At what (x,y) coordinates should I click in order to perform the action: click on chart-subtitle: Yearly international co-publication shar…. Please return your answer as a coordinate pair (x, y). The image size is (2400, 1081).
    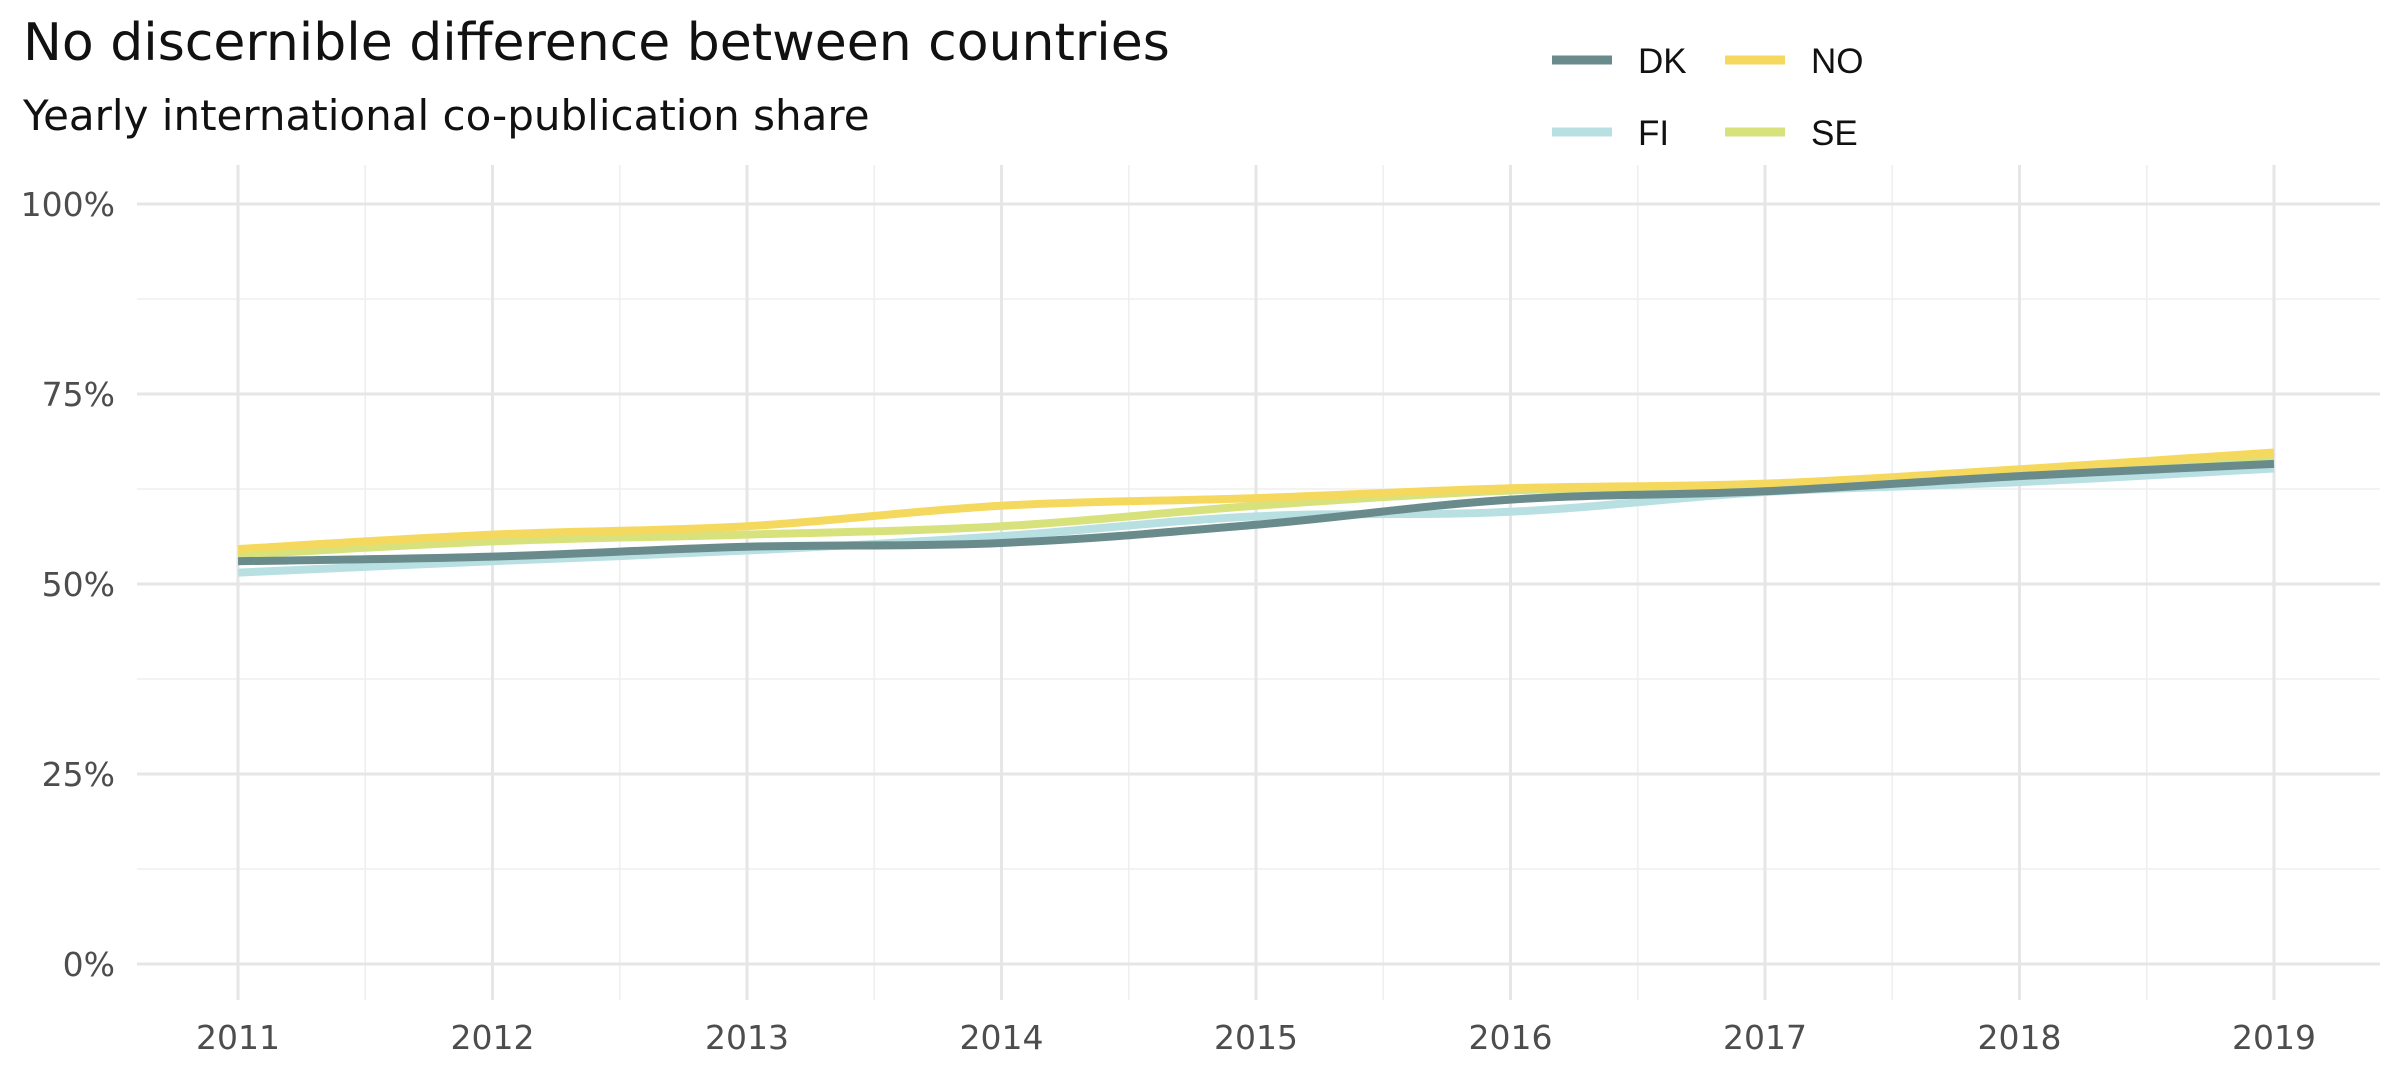
    Looking at the image, I should click on (446, 115).